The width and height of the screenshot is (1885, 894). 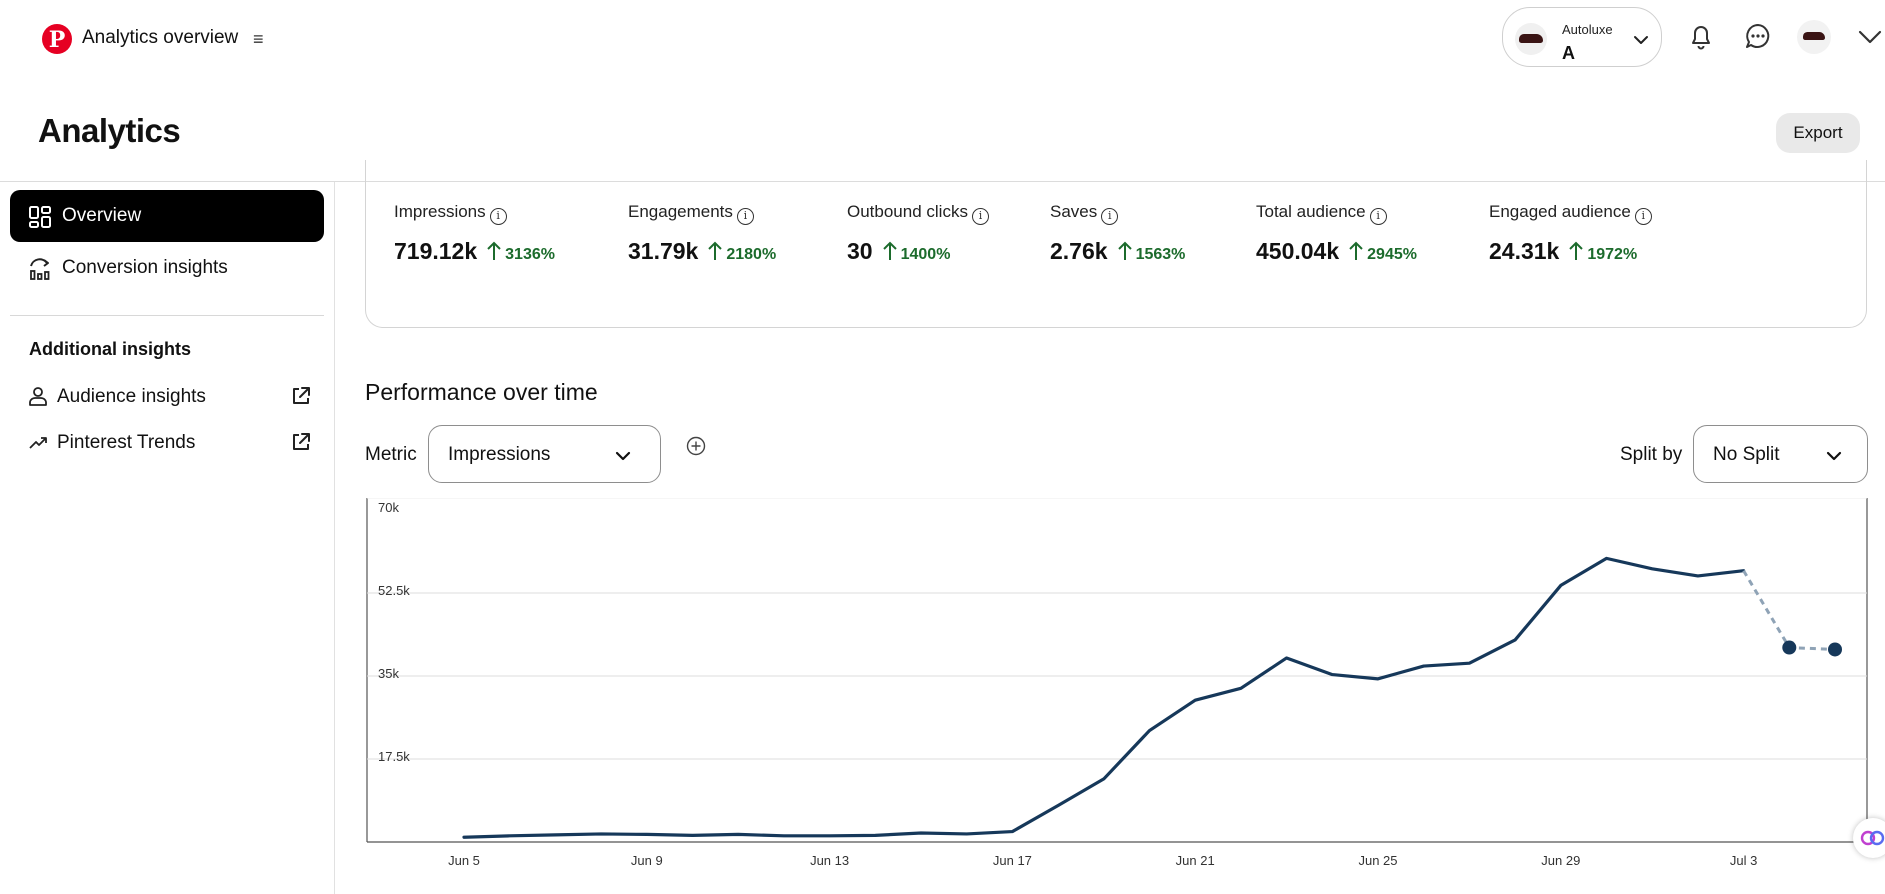 What do you see at coordinates (436, 251) in the screenshot?
I see `metric-value: 719.12k` at bounding box center [436, 251].